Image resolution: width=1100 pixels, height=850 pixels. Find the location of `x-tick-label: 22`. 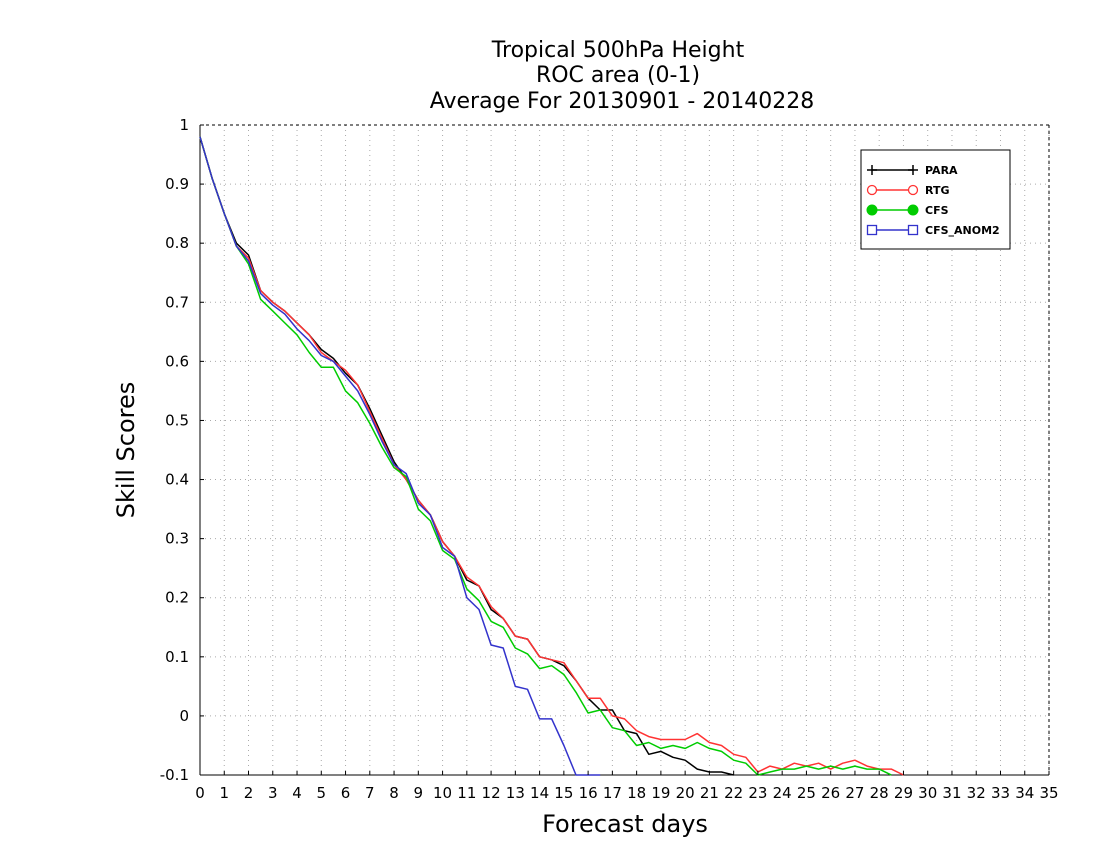

x-tick-label: 22 is located at coordinates (733, 793).